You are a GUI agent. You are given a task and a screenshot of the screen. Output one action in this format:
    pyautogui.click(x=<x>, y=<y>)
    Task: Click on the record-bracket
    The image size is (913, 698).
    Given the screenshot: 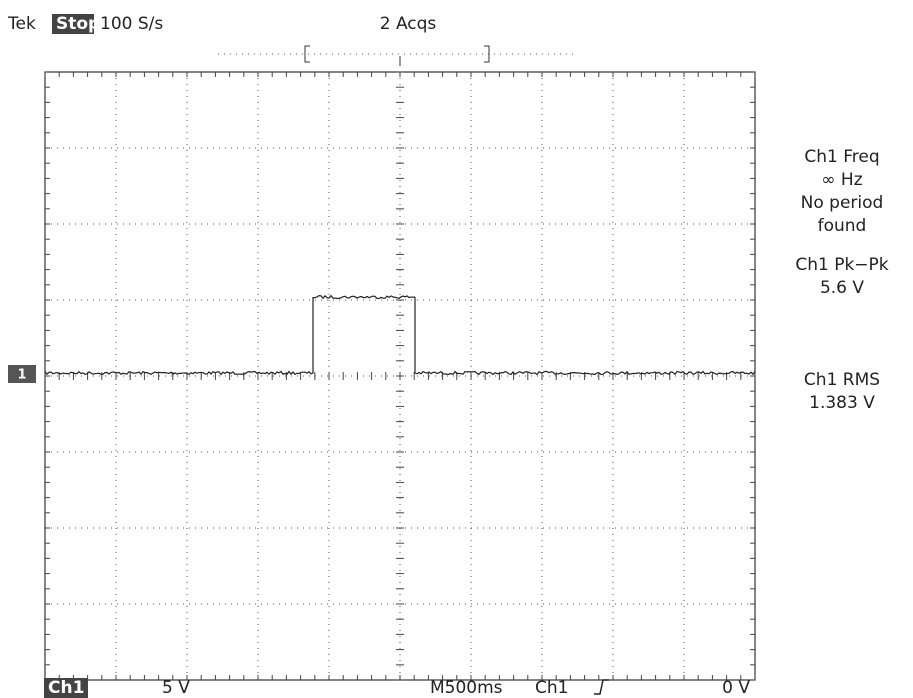 What is the action you would take?
    pyautogui.click(x=397, y=55)
    